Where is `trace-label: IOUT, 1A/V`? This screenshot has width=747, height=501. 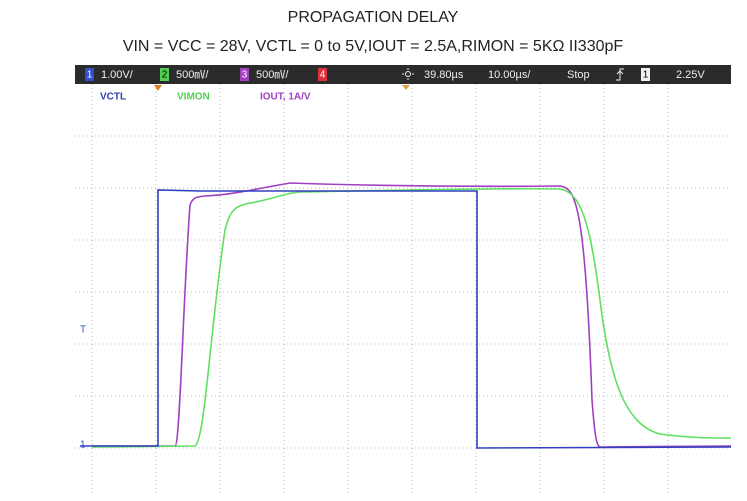
trace-label: IOUT, 1A/V is located at coordinates (285, 97).